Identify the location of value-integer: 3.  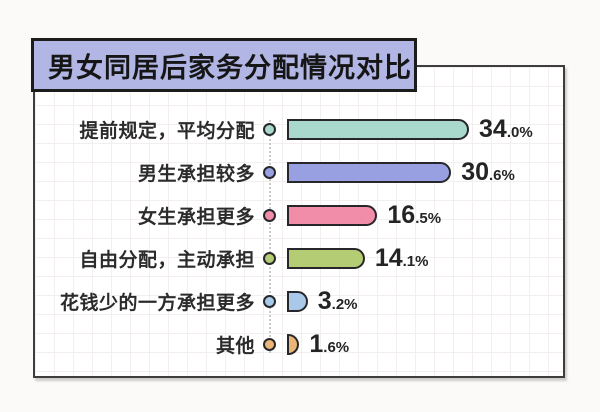
(324, 301).